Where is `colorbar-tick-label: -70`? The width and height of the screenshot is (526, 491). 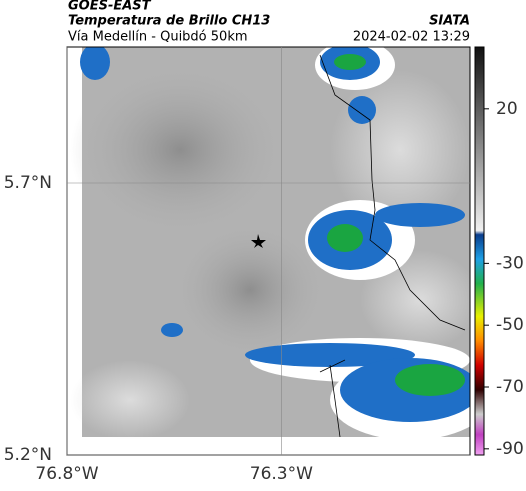 colorbar-tick-label: -70 is located at coordinates (510, 387).